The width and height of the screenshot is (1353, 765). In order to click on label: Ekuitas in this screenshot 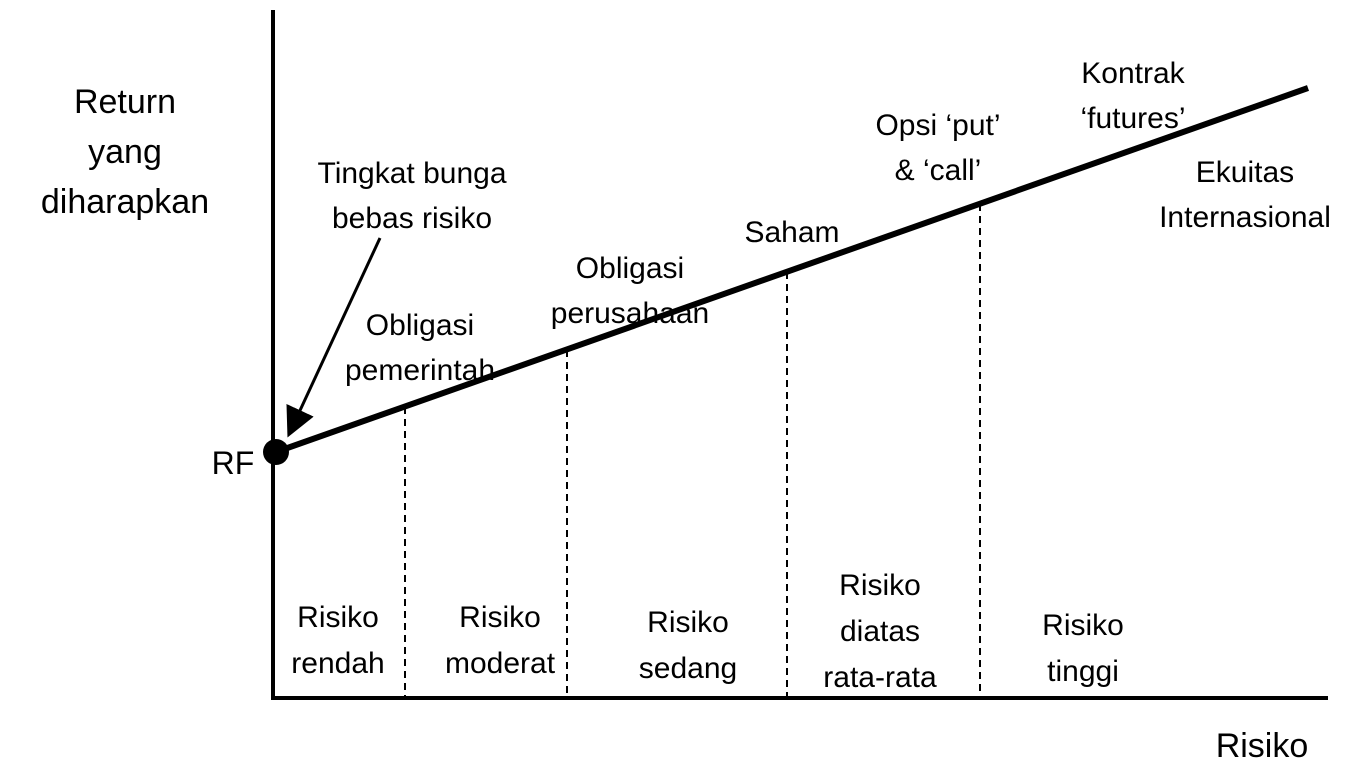, I will do `click(1245, 172)`.